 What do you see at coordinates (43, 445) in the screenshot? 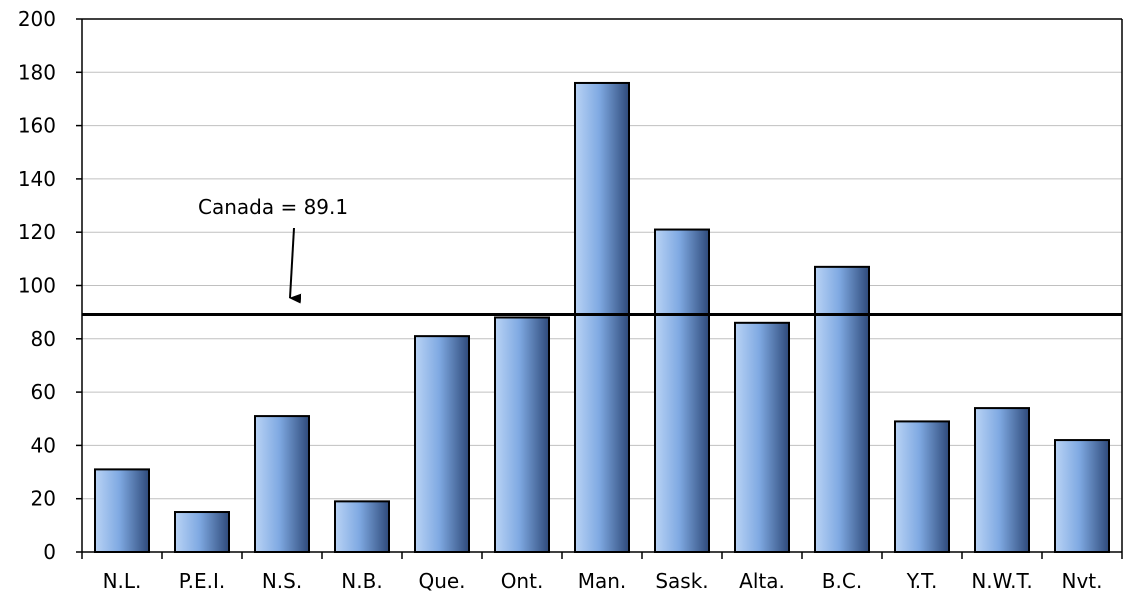
I see `y-tick-label: 40` at bounding box center [43, 445].